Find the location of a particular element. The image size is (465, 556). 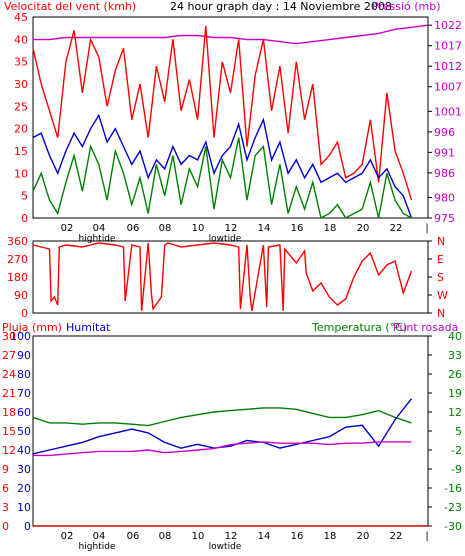

direction-ticks: 0 N 90 W 180 S 270 E 360 N is located at coordinates (227, 277).